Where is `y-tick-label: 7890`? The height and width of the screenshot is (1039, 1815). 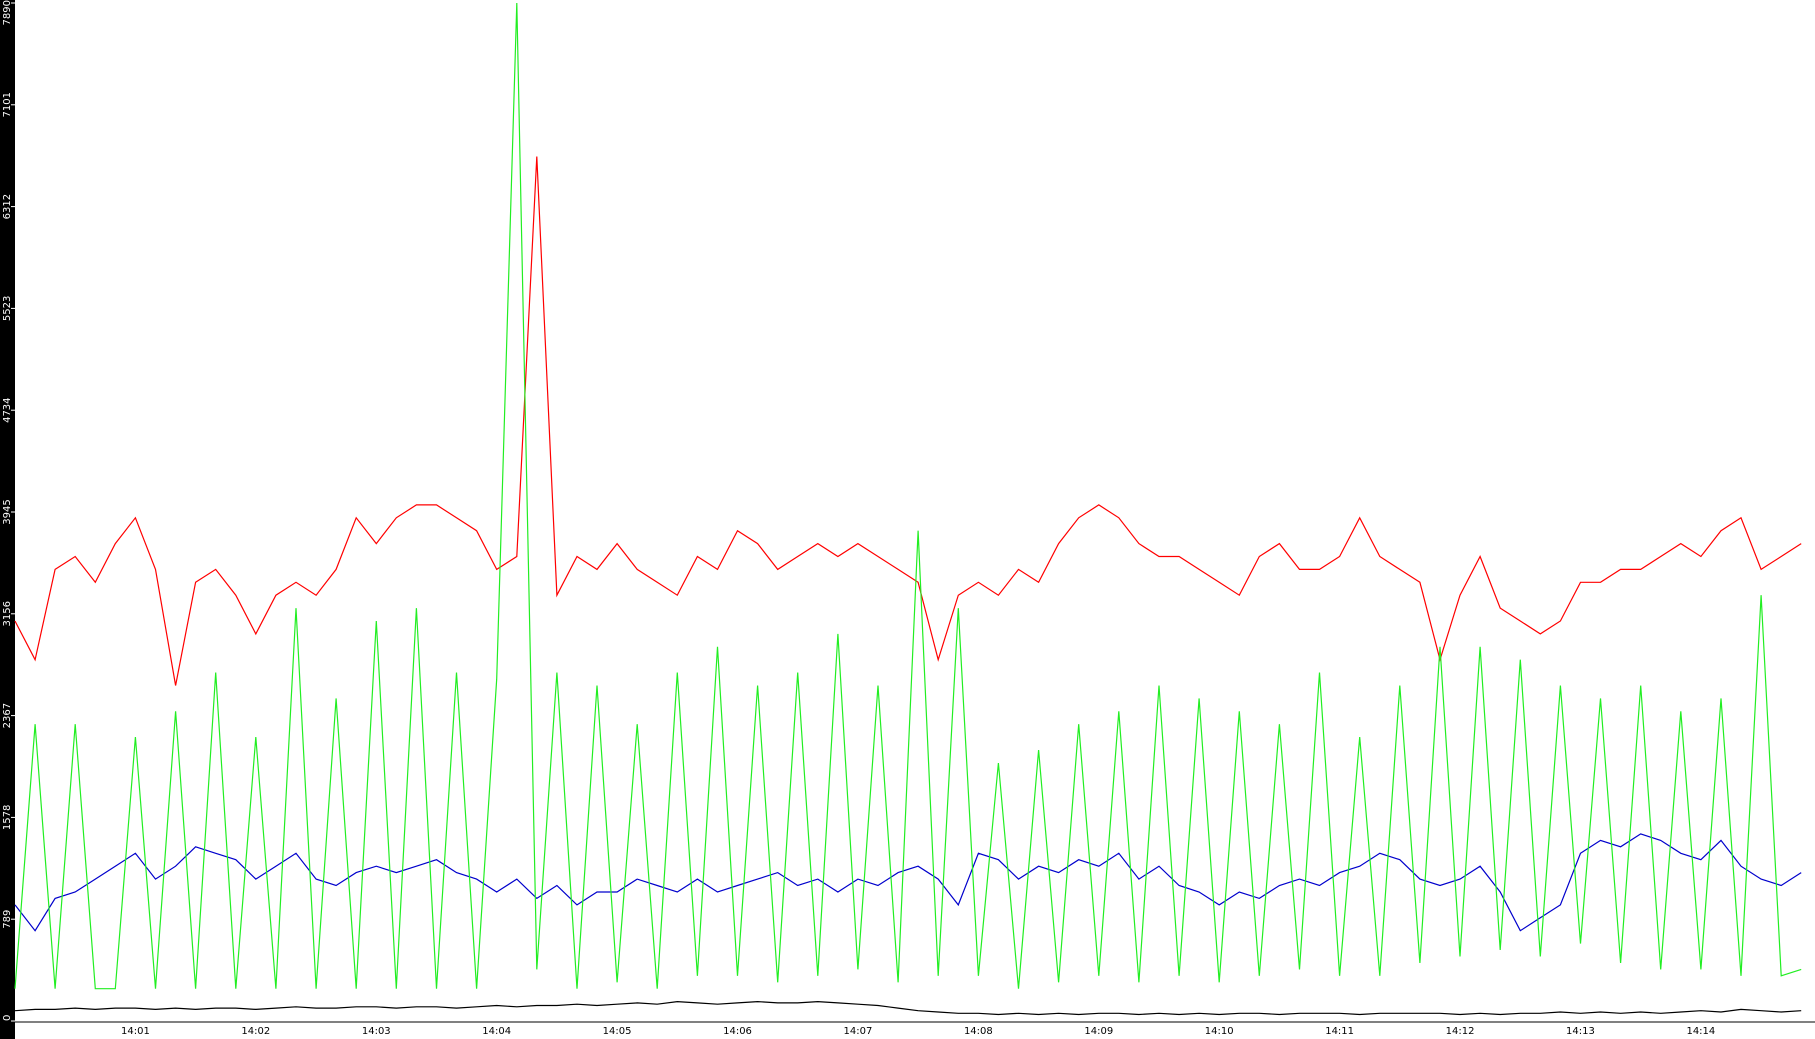
y-tick-label: 7890 is located at coordinates (7, 12).